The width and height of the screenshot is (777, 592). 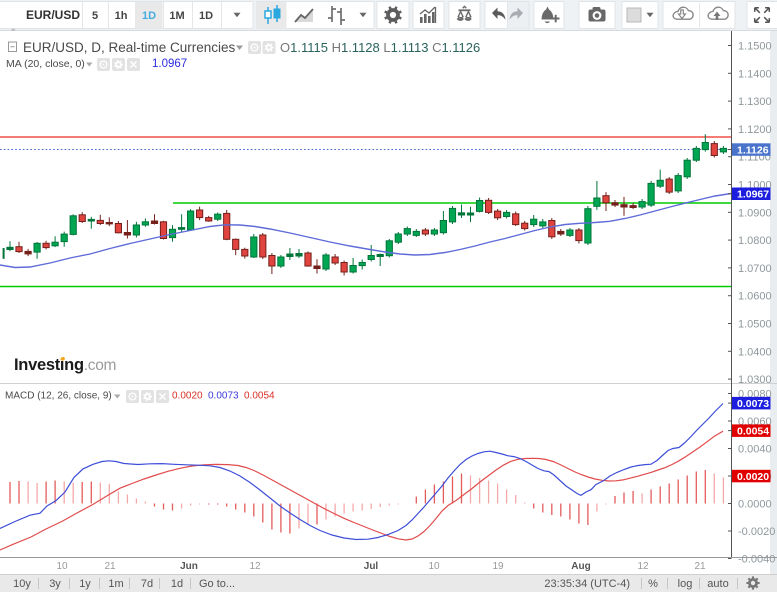 What do you see at coordinates (55, 584) in the screenshot?
I see `svg-text: 3y` at bounding box center [55, 584].